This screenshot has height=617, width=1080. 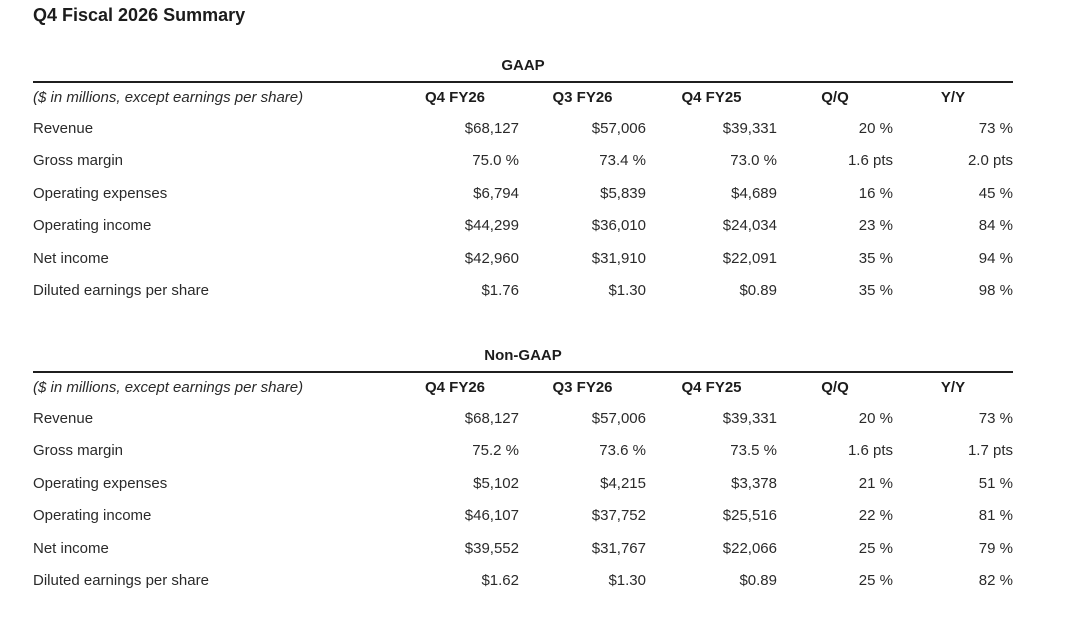 I want to click on cell-value: $5,839, so click(x=623, y=193).